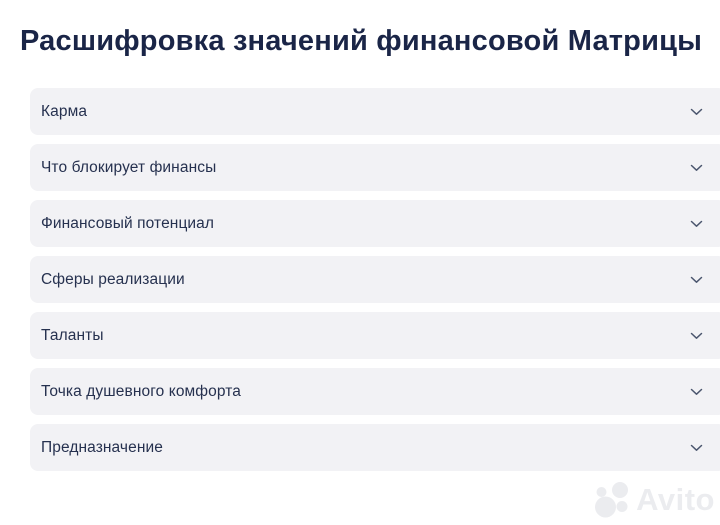 This screenshot has height=525, width=720. I want to click on accordion-item-label: Финансовый потенциал, so click(128, 223).